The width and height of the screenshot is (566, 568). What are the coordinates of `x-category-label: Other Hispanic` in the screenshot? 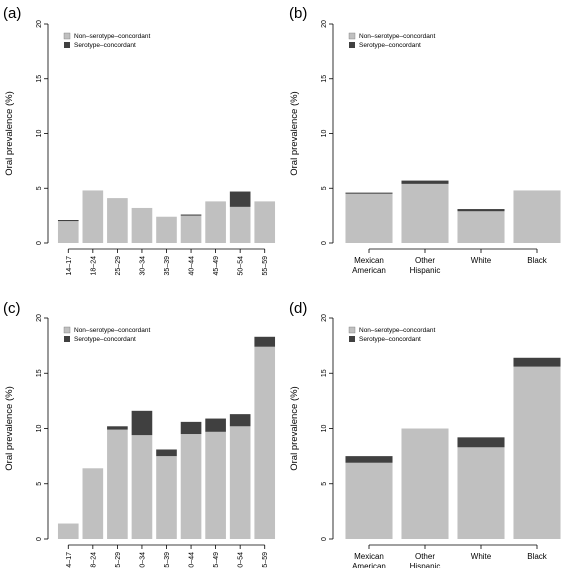 It's located at (425, 265).